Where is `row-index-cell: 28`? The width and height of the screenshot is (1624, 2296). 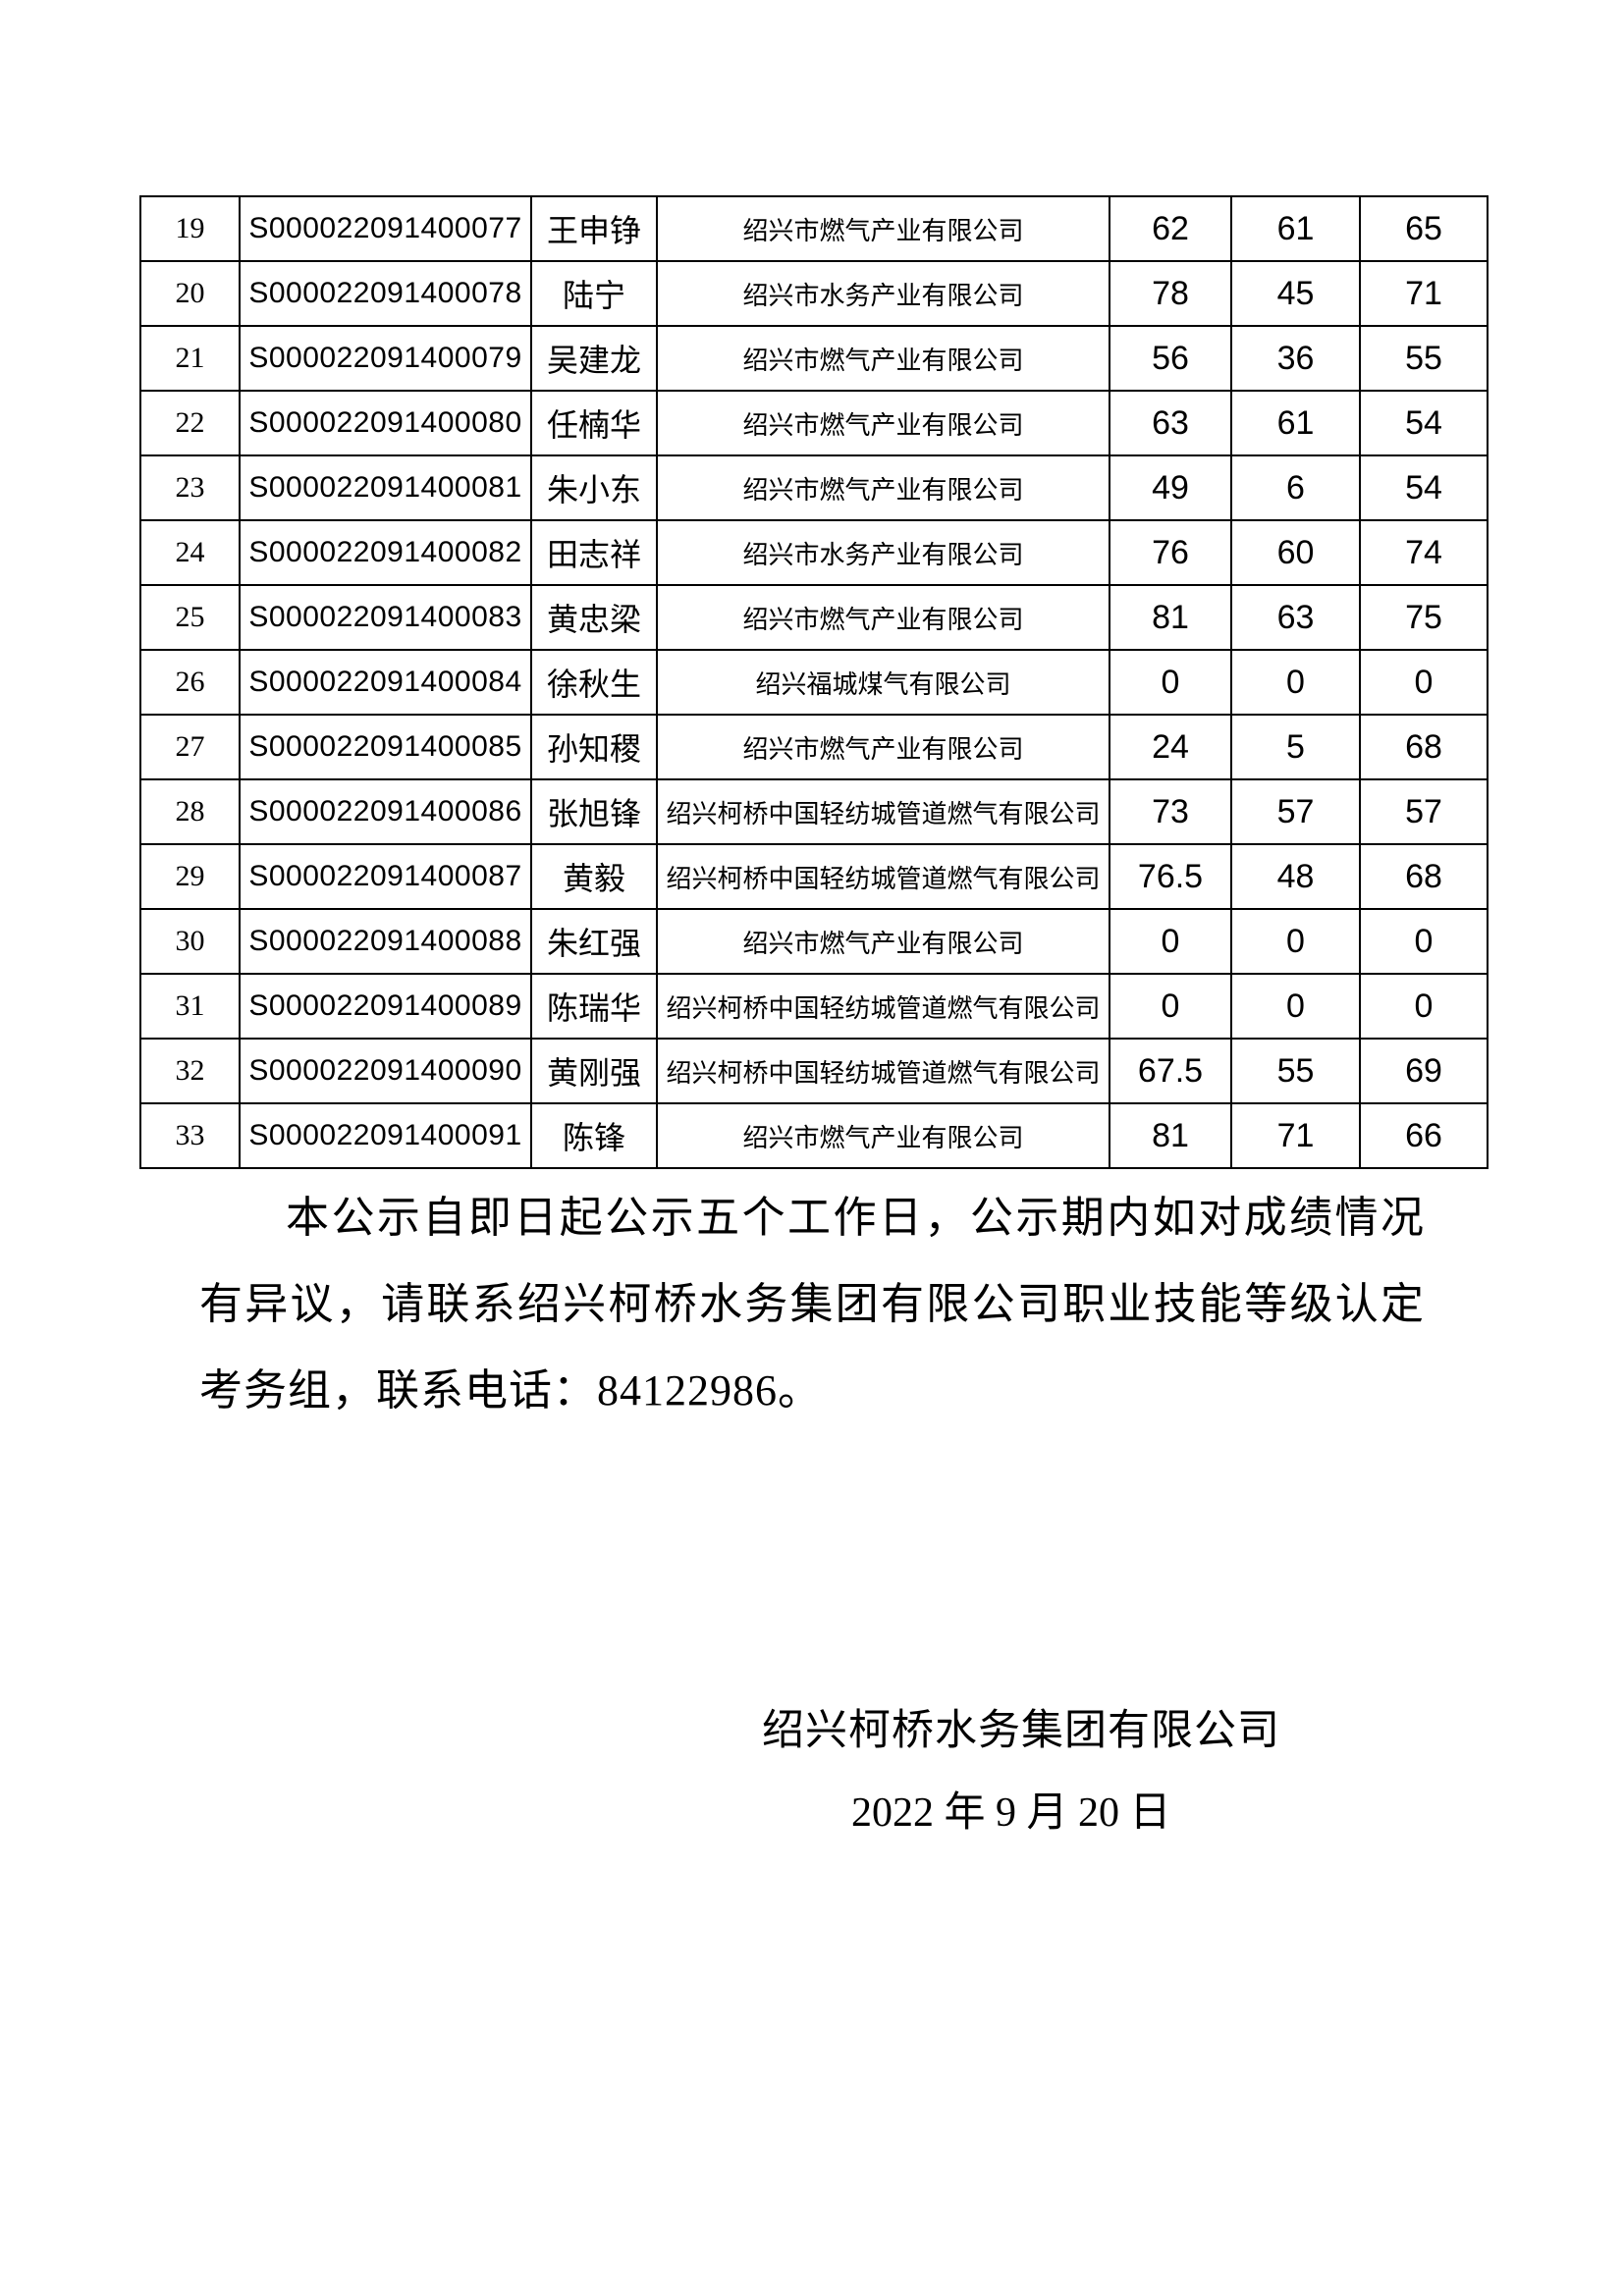
row-index-cell: 28 is located at coordinates (190, 811).